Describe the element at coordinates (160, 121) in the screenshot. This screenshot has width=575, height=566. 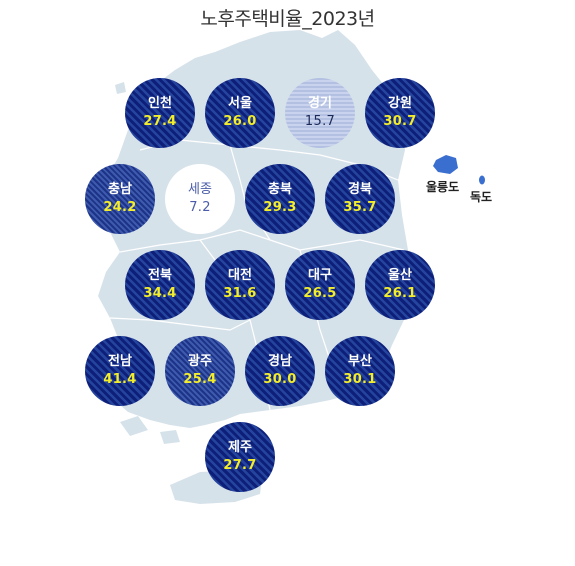
I see `region-value: 27.4` at that location.